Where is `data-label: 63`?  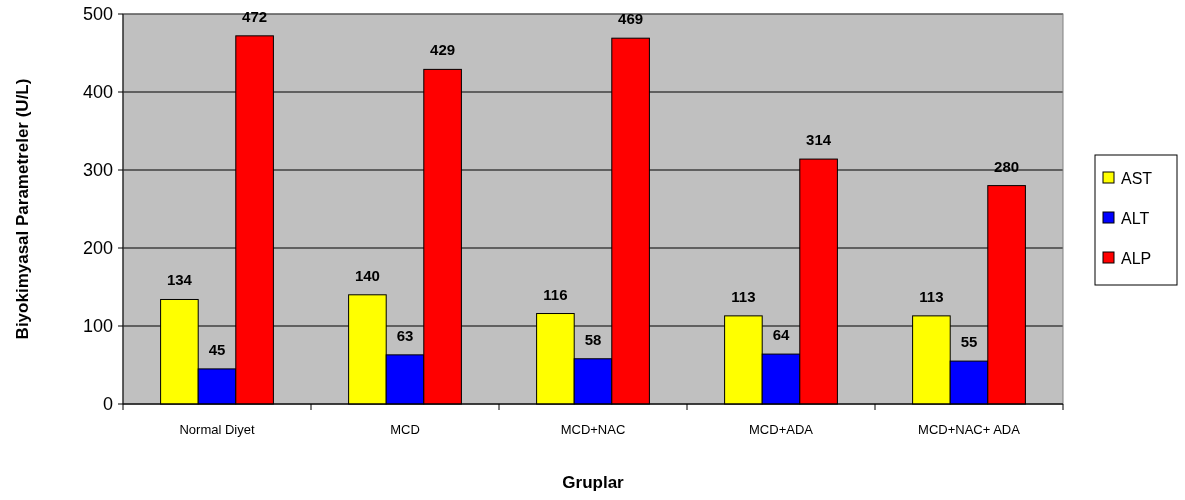 data-label: 63 is located at coordinates (405, 335).